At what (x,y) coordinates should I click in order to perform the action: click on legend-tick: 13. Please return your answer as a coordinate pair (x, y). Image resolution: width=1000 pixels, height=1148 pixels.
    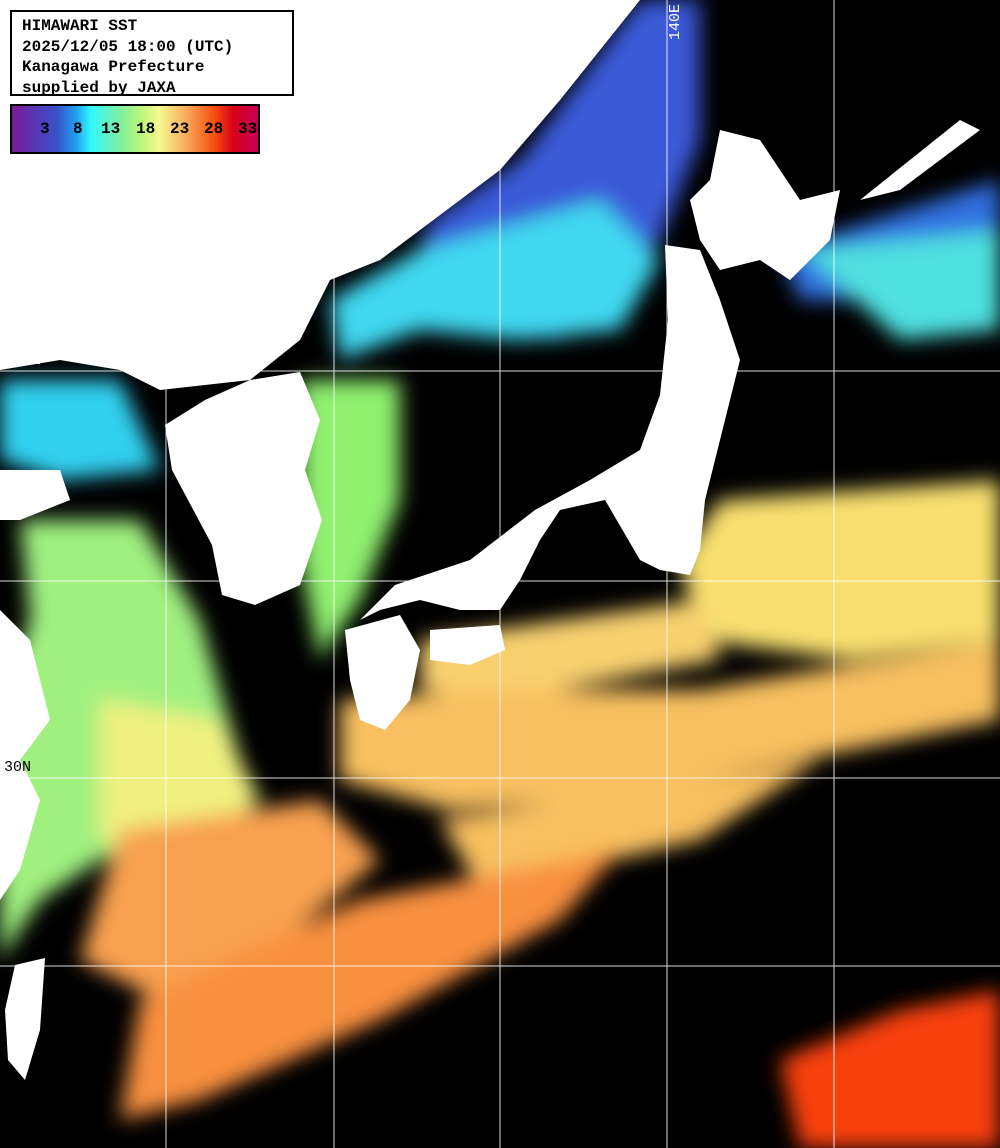
    Looking at the image, I should click on (111, 129).